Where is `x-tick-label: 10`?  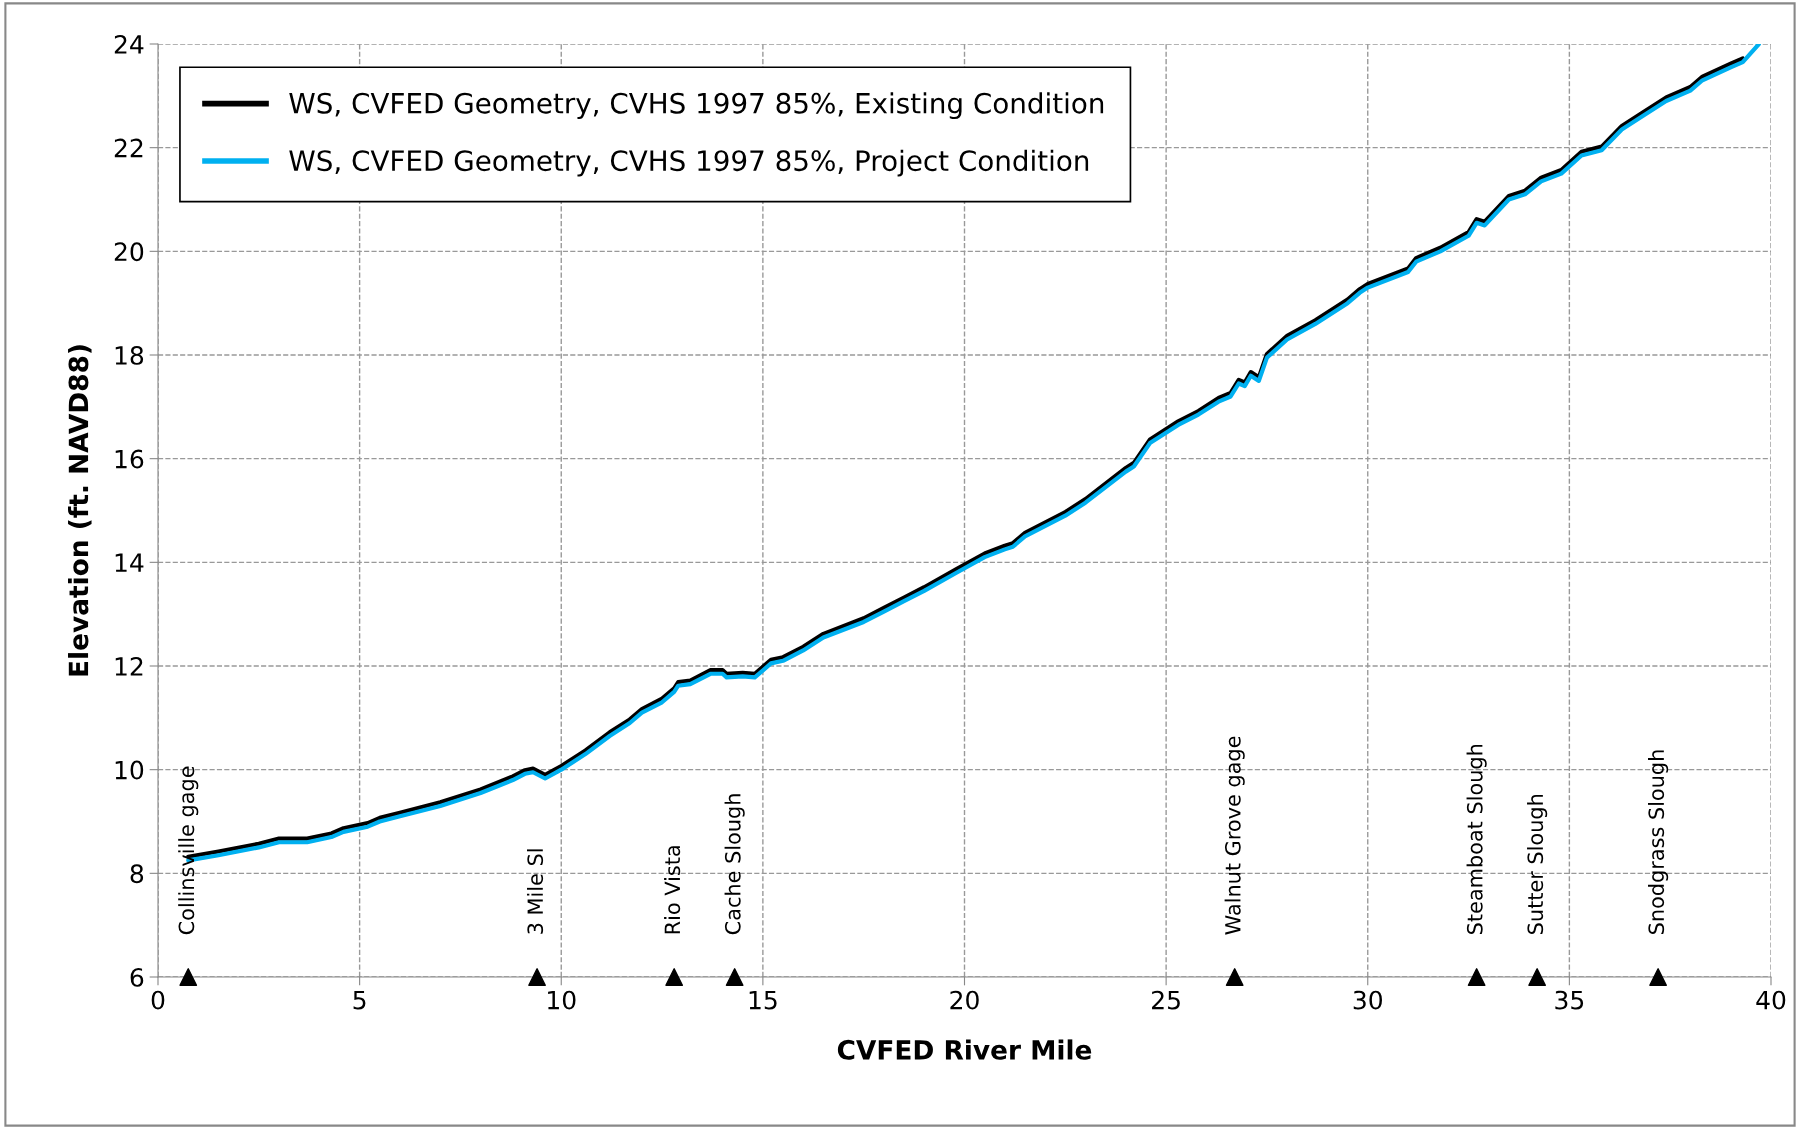
x-tick-label: 10 is located at coordinates (562, 1000).